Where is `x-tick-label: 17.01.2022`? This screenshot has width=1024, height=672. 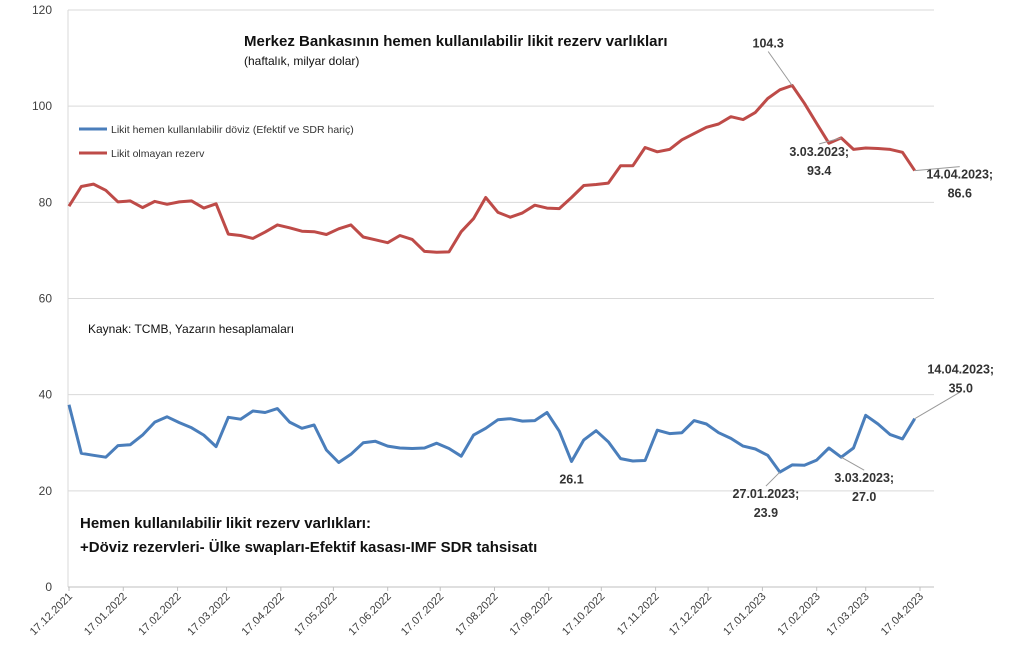 x-tick-label: 17.01.2022 is located at coordinates (105, 614).